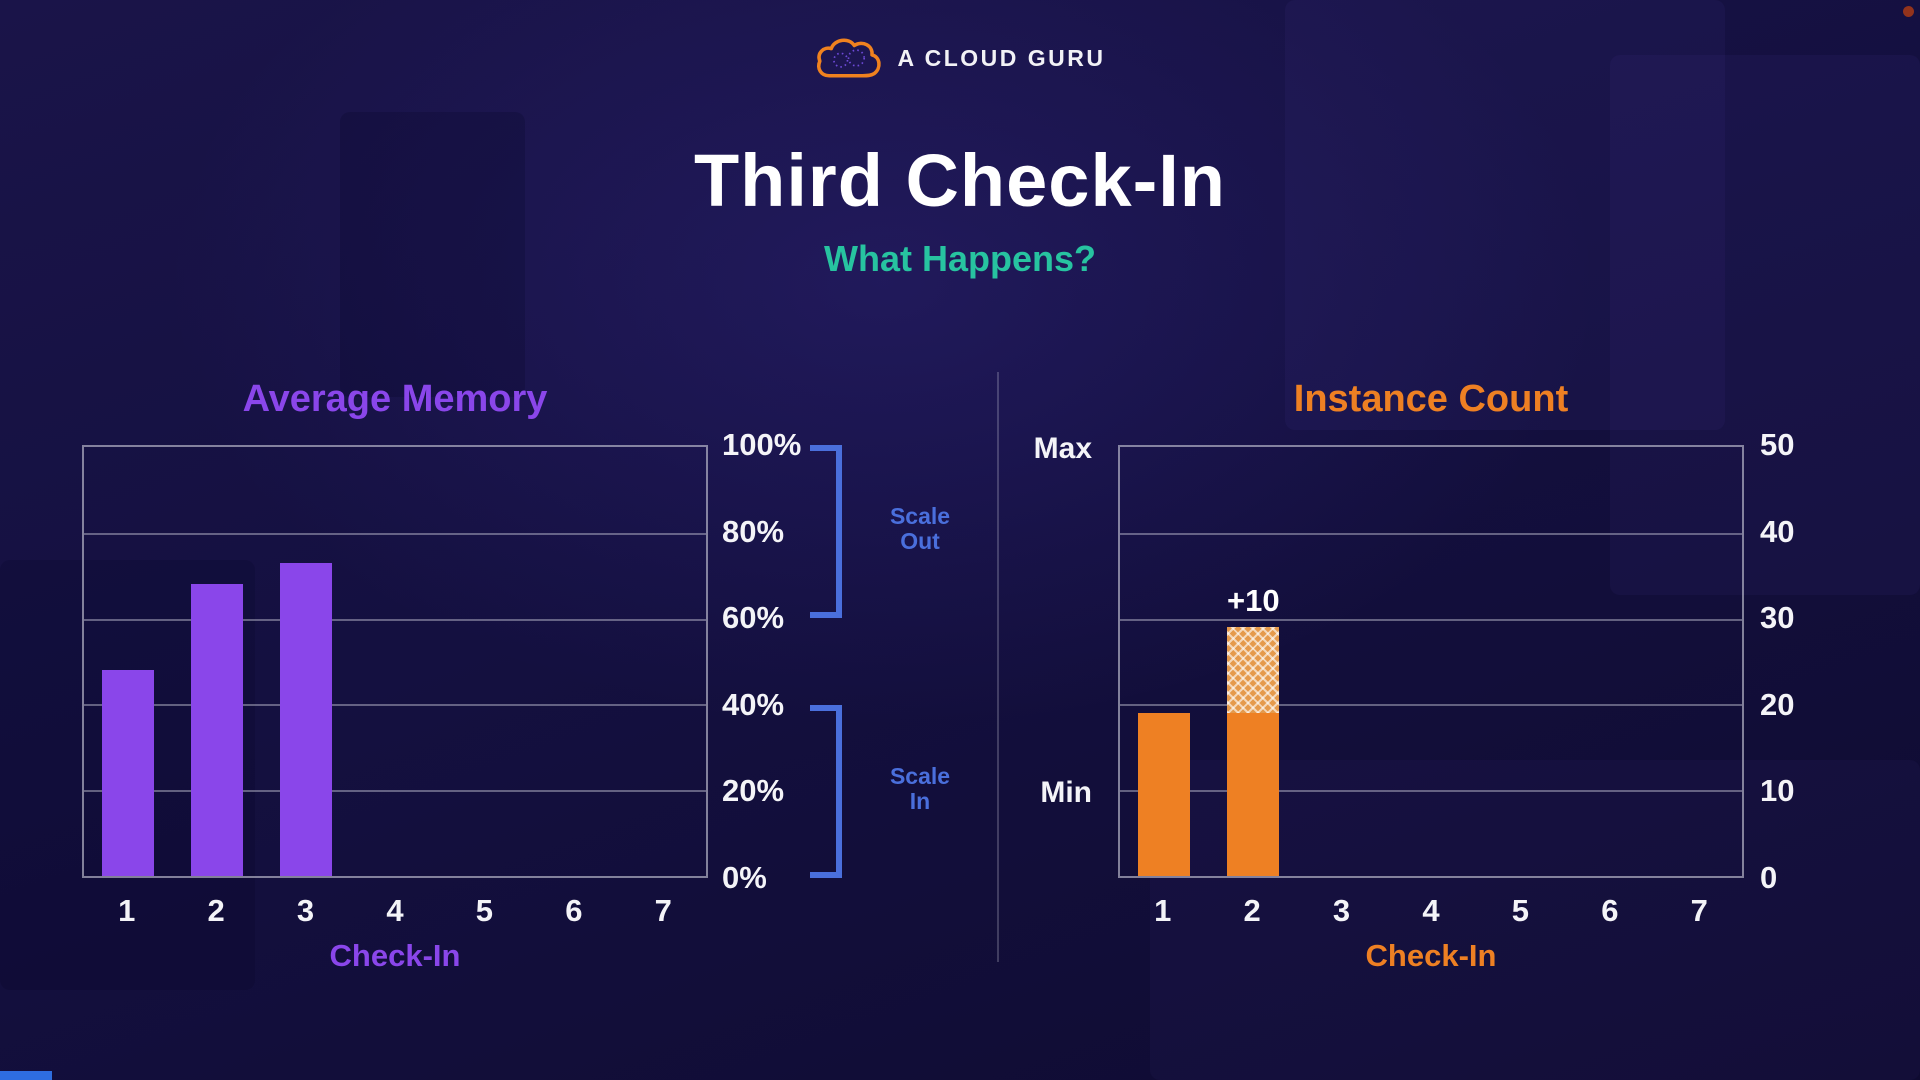  What do you see at coordinates (1908, 11) in the screenshot?
I see `recording-dot` at bounding box center [1908, 11].